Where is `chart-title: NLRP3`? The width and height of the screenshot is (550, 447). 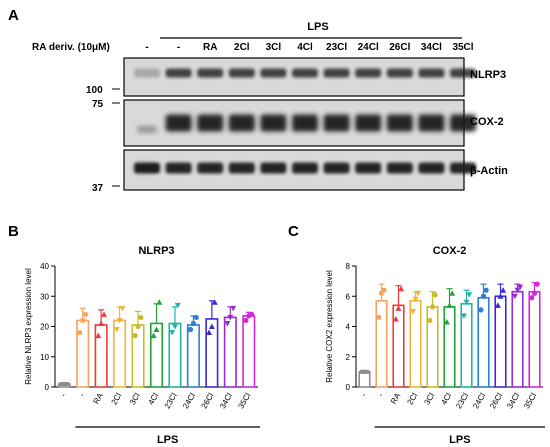 chart-title: NLRP3 is located at coordinates (156, 251).